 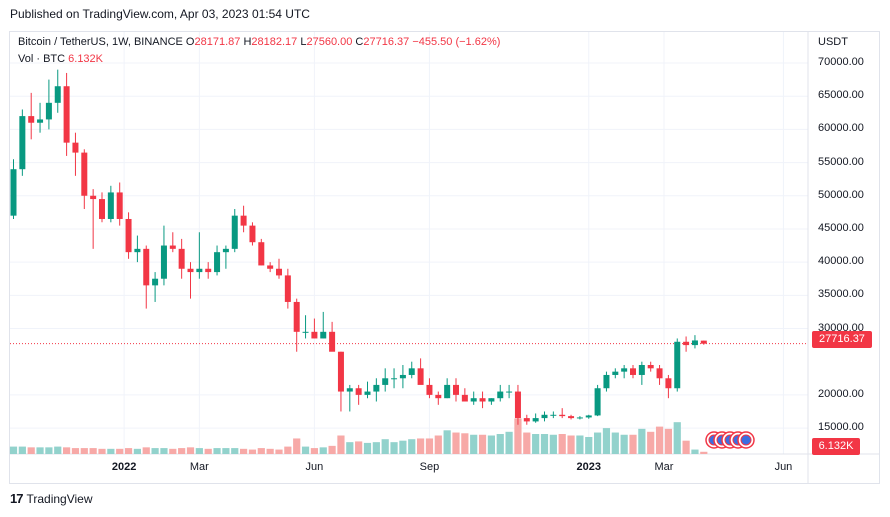 What do you see at coordinates (303, 42) in the screenshot?
I see `low-label: L` at bounding box center [303, 42].